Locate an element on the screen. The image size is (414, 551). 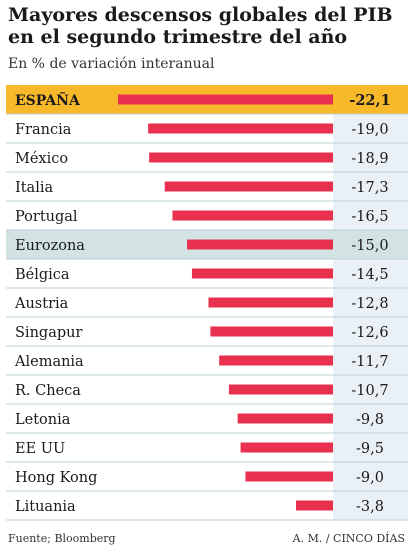
value-column-bg is located at coordinates (370, 302).